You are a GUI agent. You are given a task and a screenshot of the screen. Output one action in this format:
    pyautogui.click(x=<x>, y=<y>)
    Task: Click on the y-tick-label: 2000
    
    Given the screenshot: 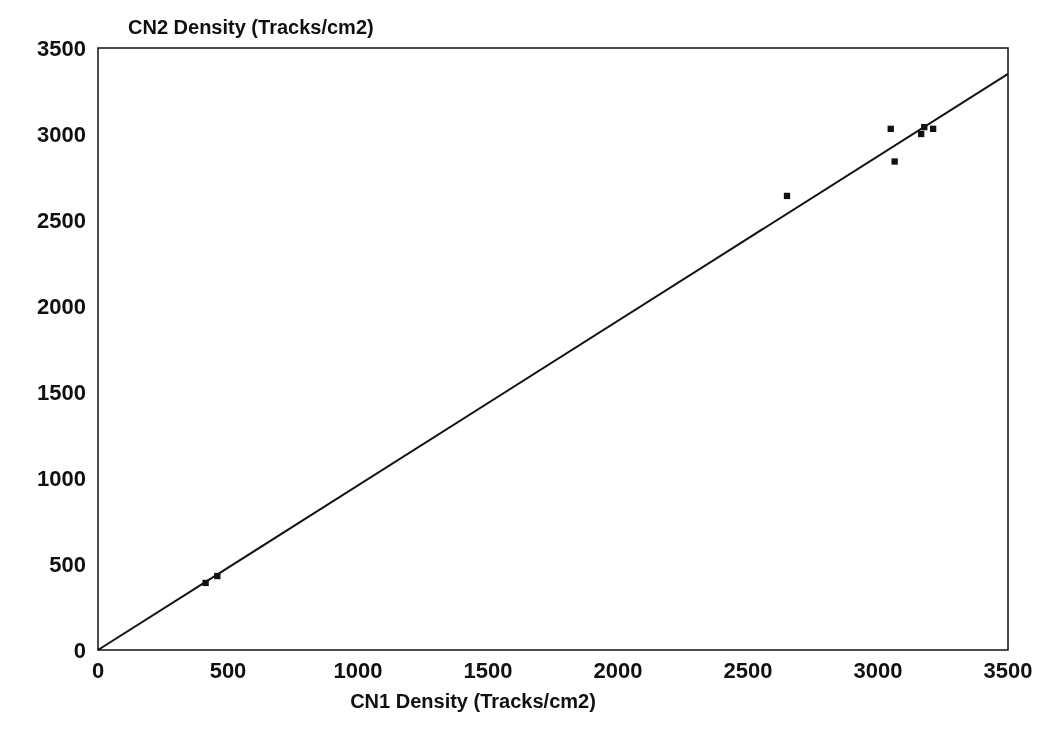 What is the action you would take?
    pyautogui.click(x=61, y=306)
    